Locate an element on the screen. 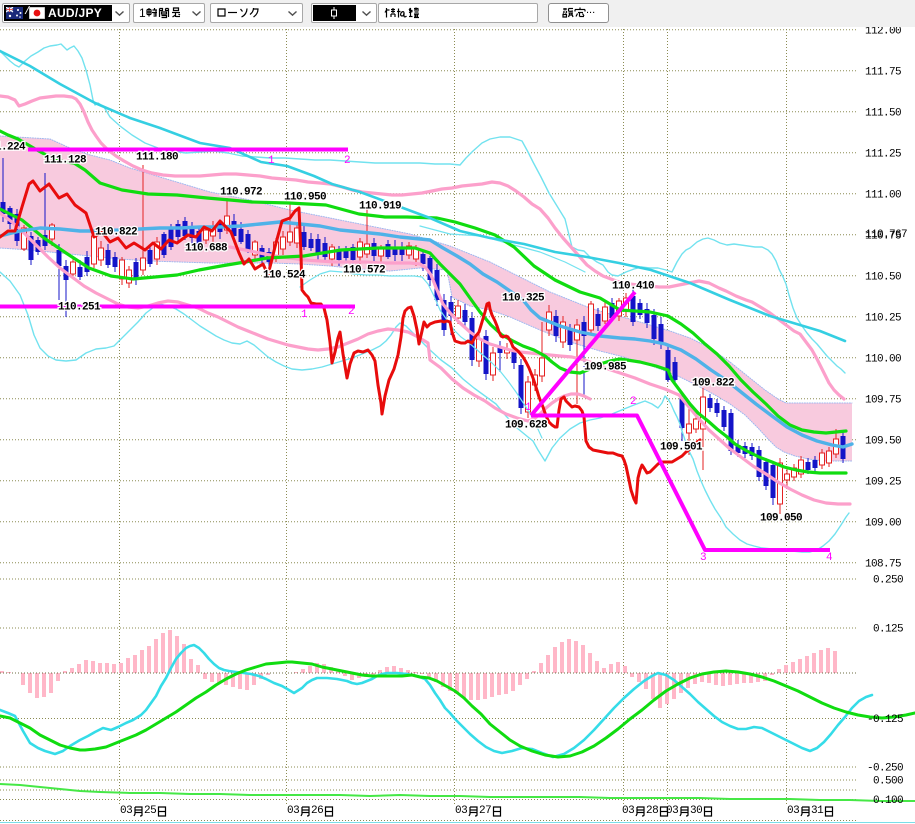 Image resolution: width=915 pixels, height=824 pixels. svg-text: 3 is located at coordinates (703, 558).